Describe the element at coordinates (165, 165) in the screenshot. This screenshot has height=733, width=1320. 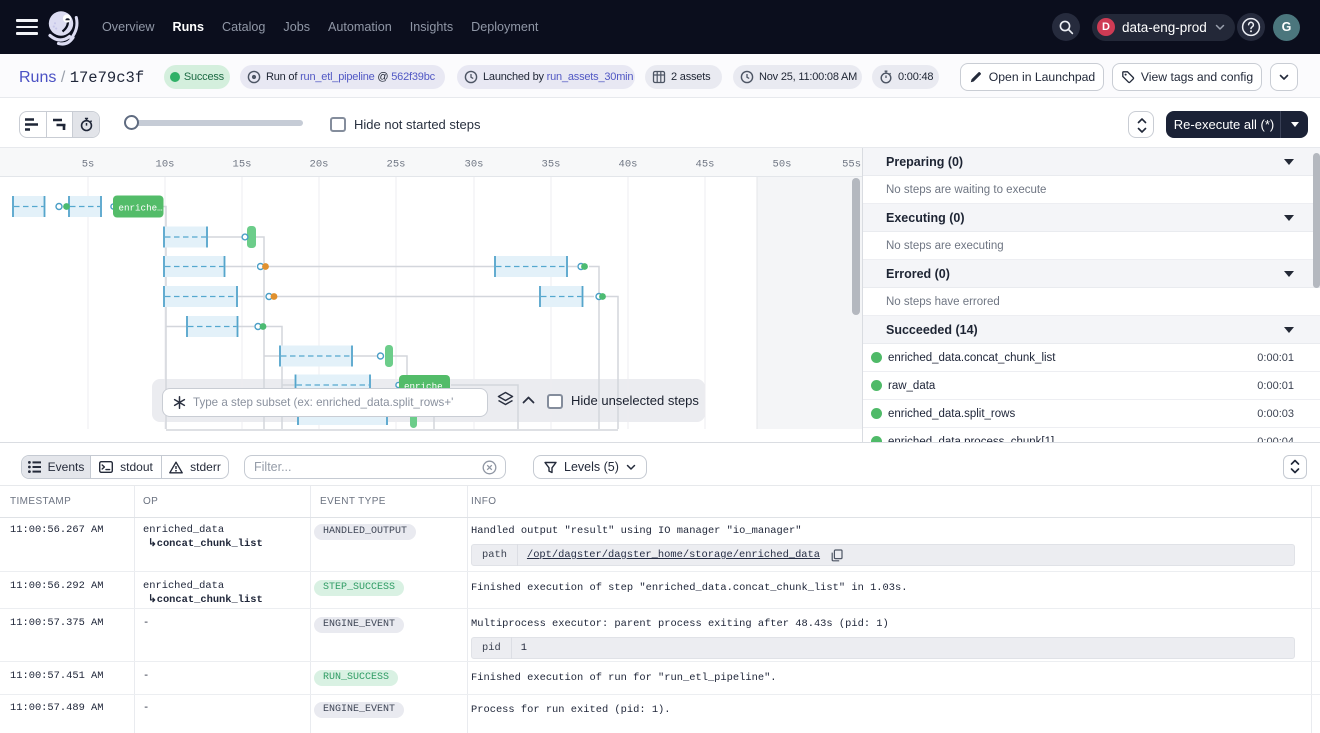
I see `svg-text: 10s` at that location.